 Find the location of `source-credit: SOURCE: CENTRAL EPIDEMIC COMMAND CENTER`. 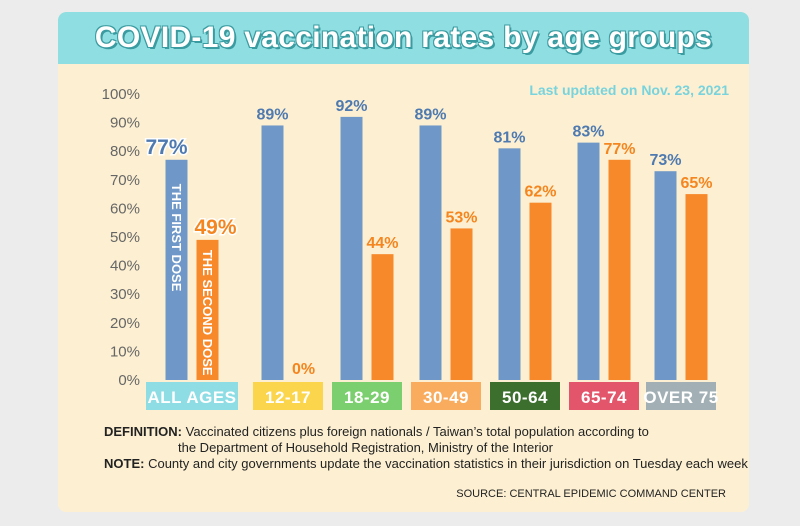

source-credit: SOURCE: CENTRAL EPIDEMIC COMMAND CENTER is located at coordinates (591, 494).